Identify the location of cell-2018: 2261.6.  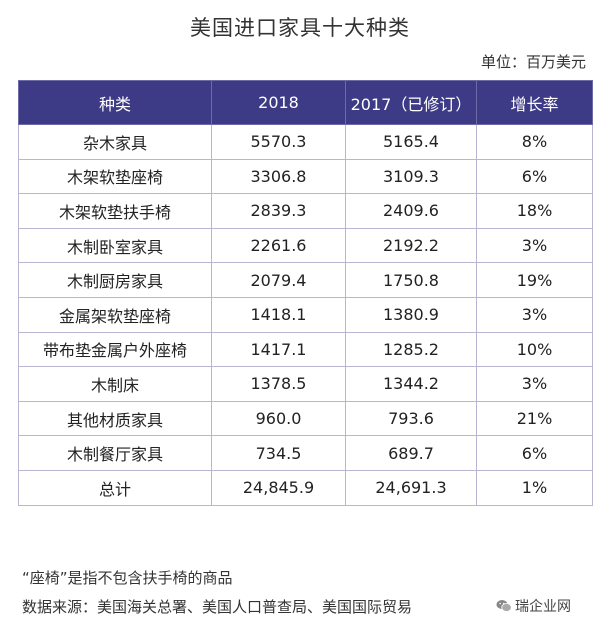
(278, 245).